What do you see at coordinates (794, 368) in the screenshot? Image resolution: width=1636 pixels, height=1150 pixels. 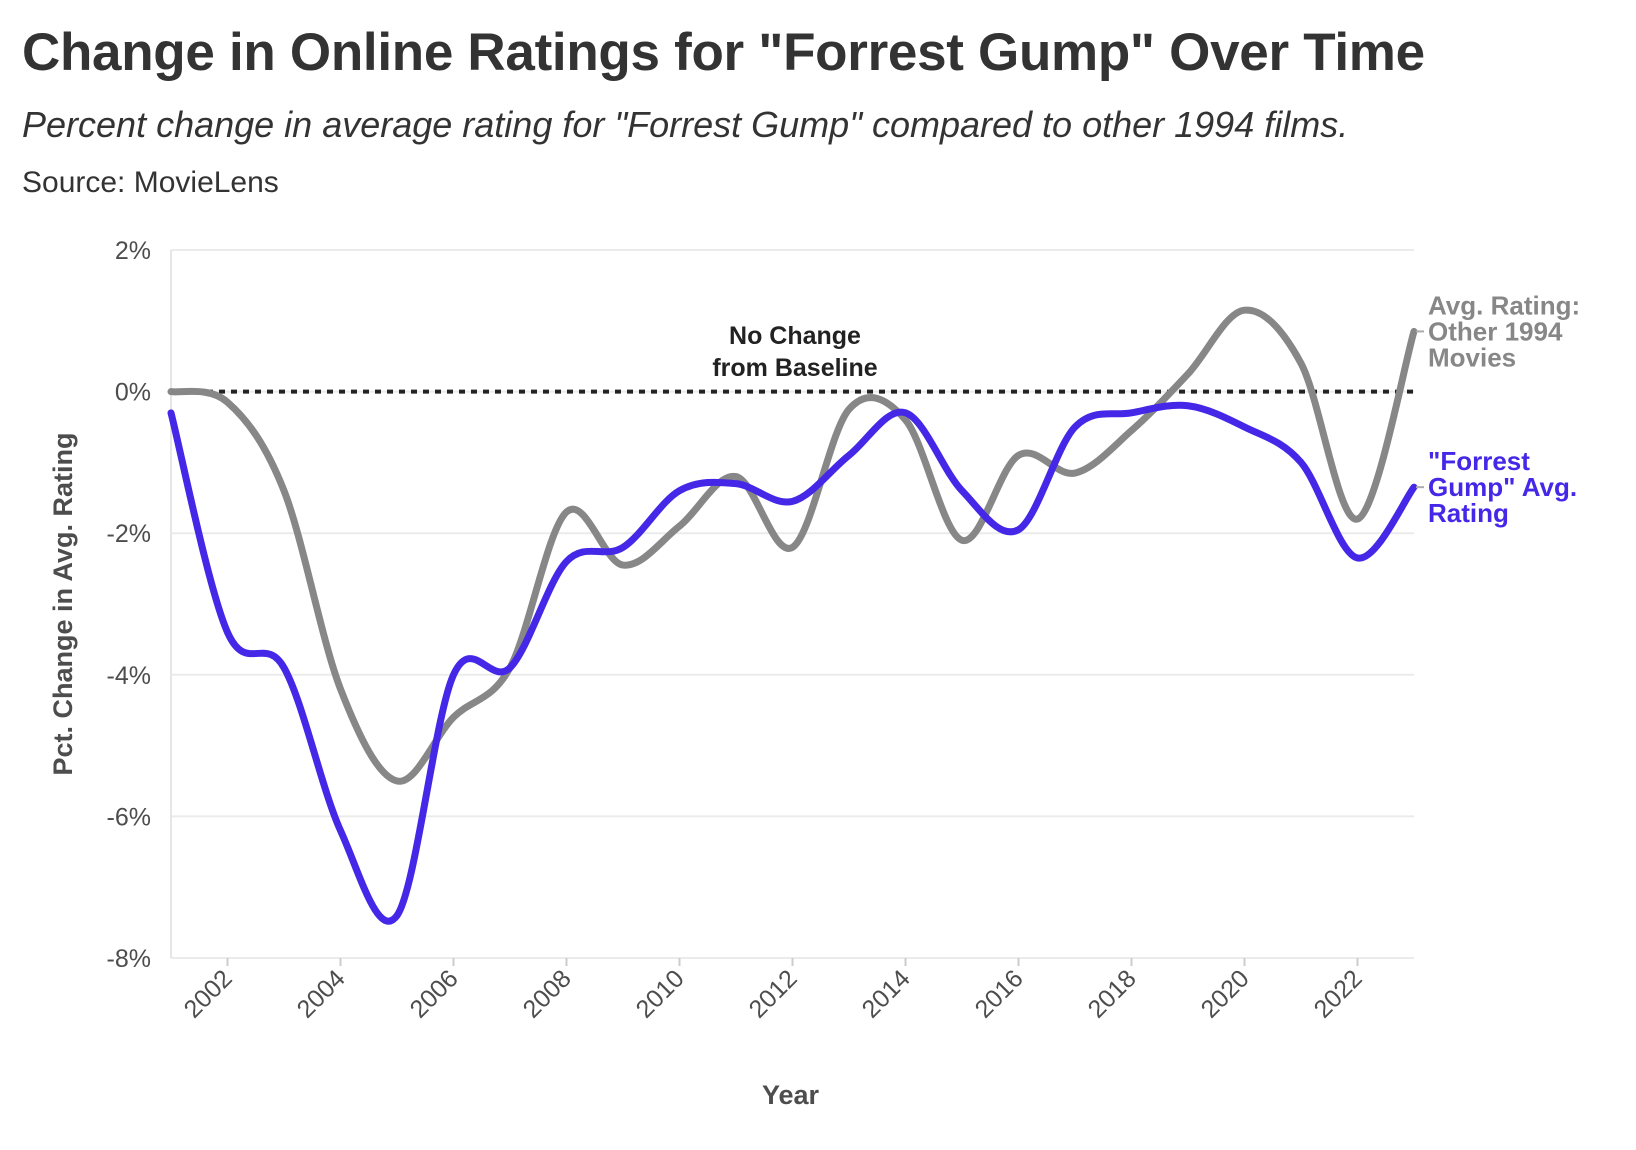 I see `baseline-annotation: from Baseline` at bounding box center [794, 368].